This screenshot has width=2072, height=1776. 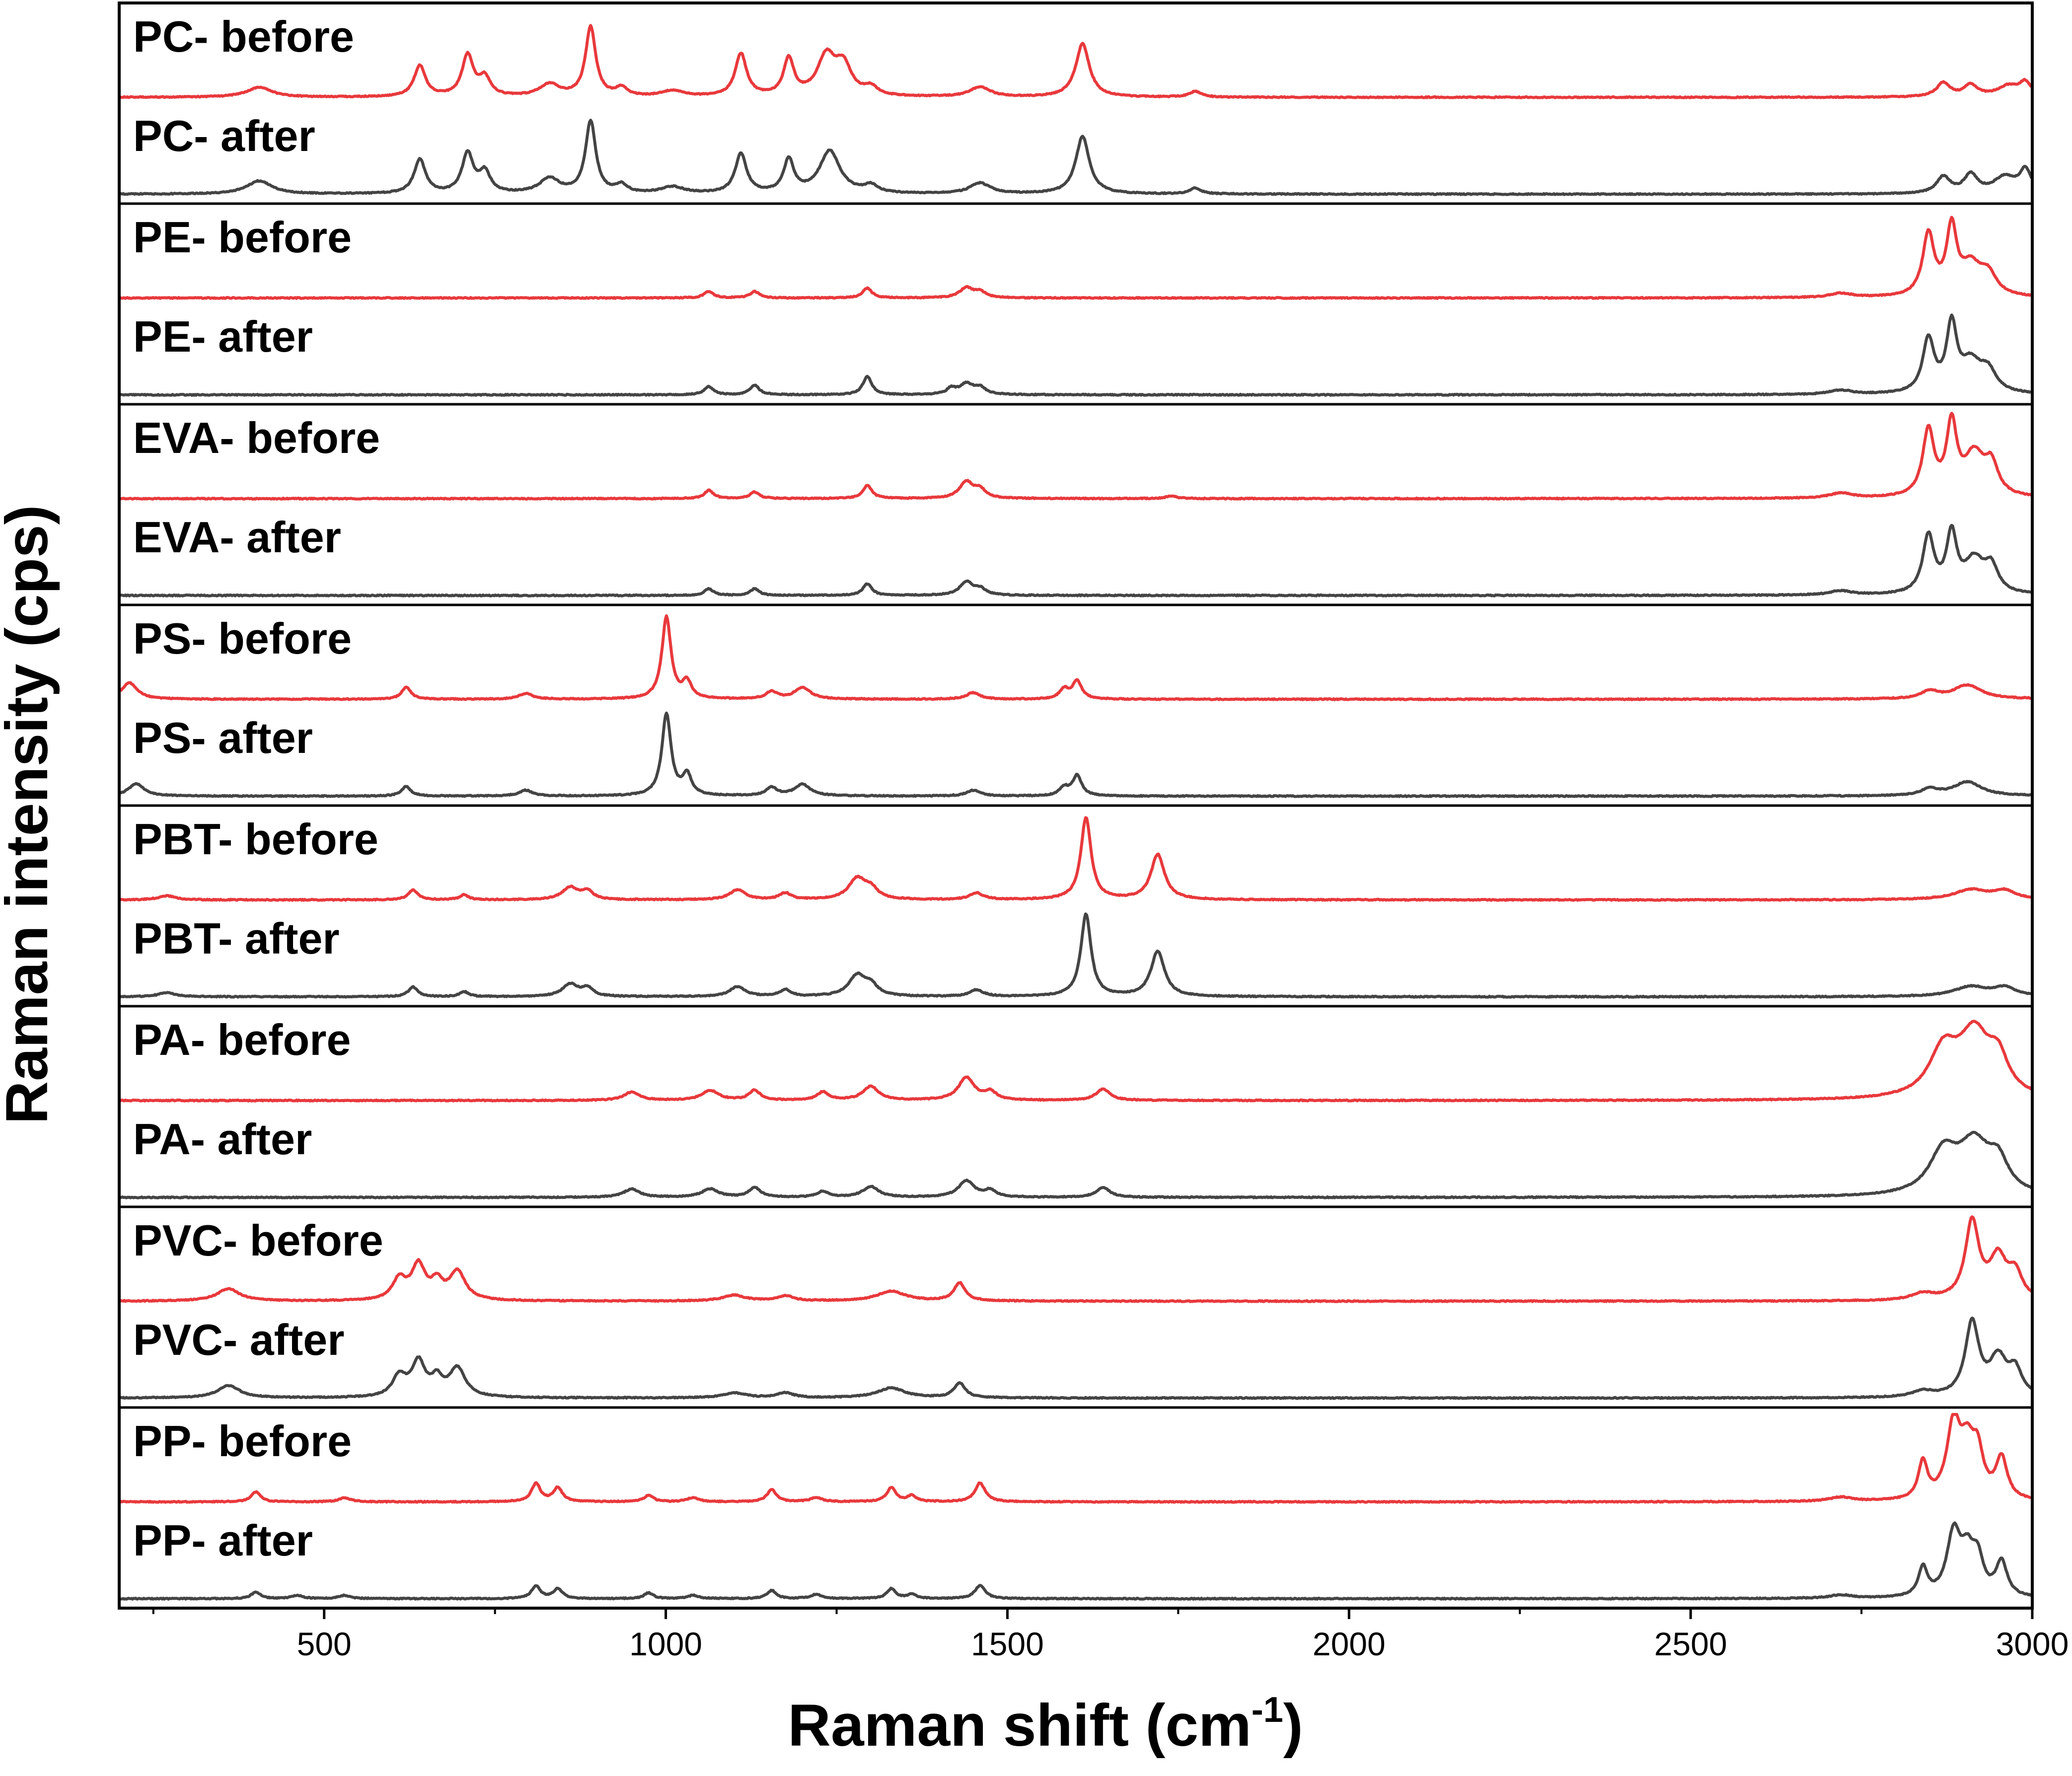 What do you see at coordinates (244, 36) in the screenshot?
I see `series-label-pc-before: PC- before` at bounding box center [244, 36].